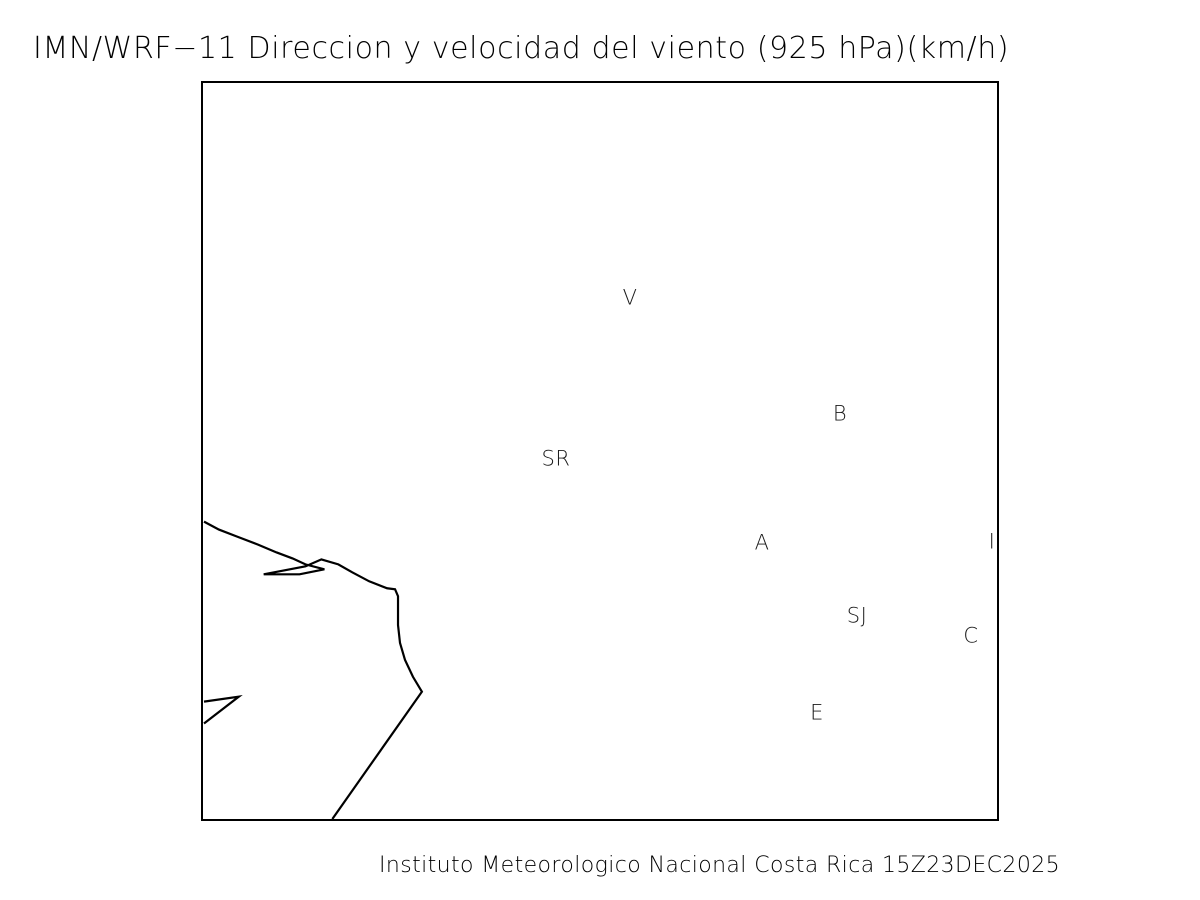 The height and width of the screenshot is (900, 1200). Describe the element at coordinates (992, 541) in the screenshot. I see `station-label-i: I` at that location.